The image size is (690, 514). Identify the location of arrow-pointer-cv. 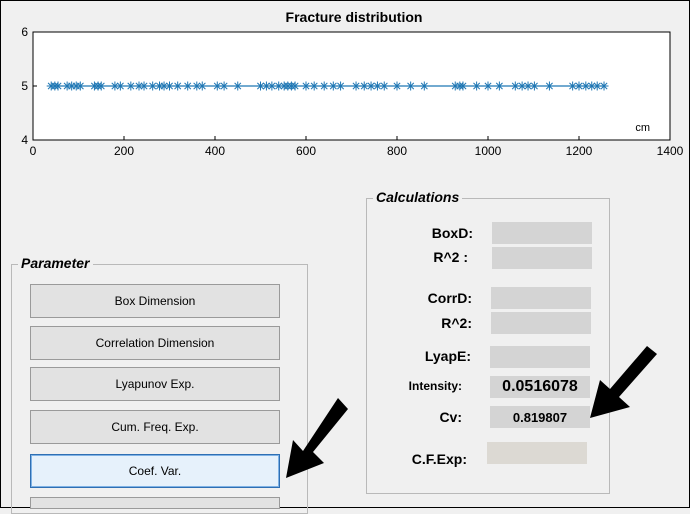
(623, 382).